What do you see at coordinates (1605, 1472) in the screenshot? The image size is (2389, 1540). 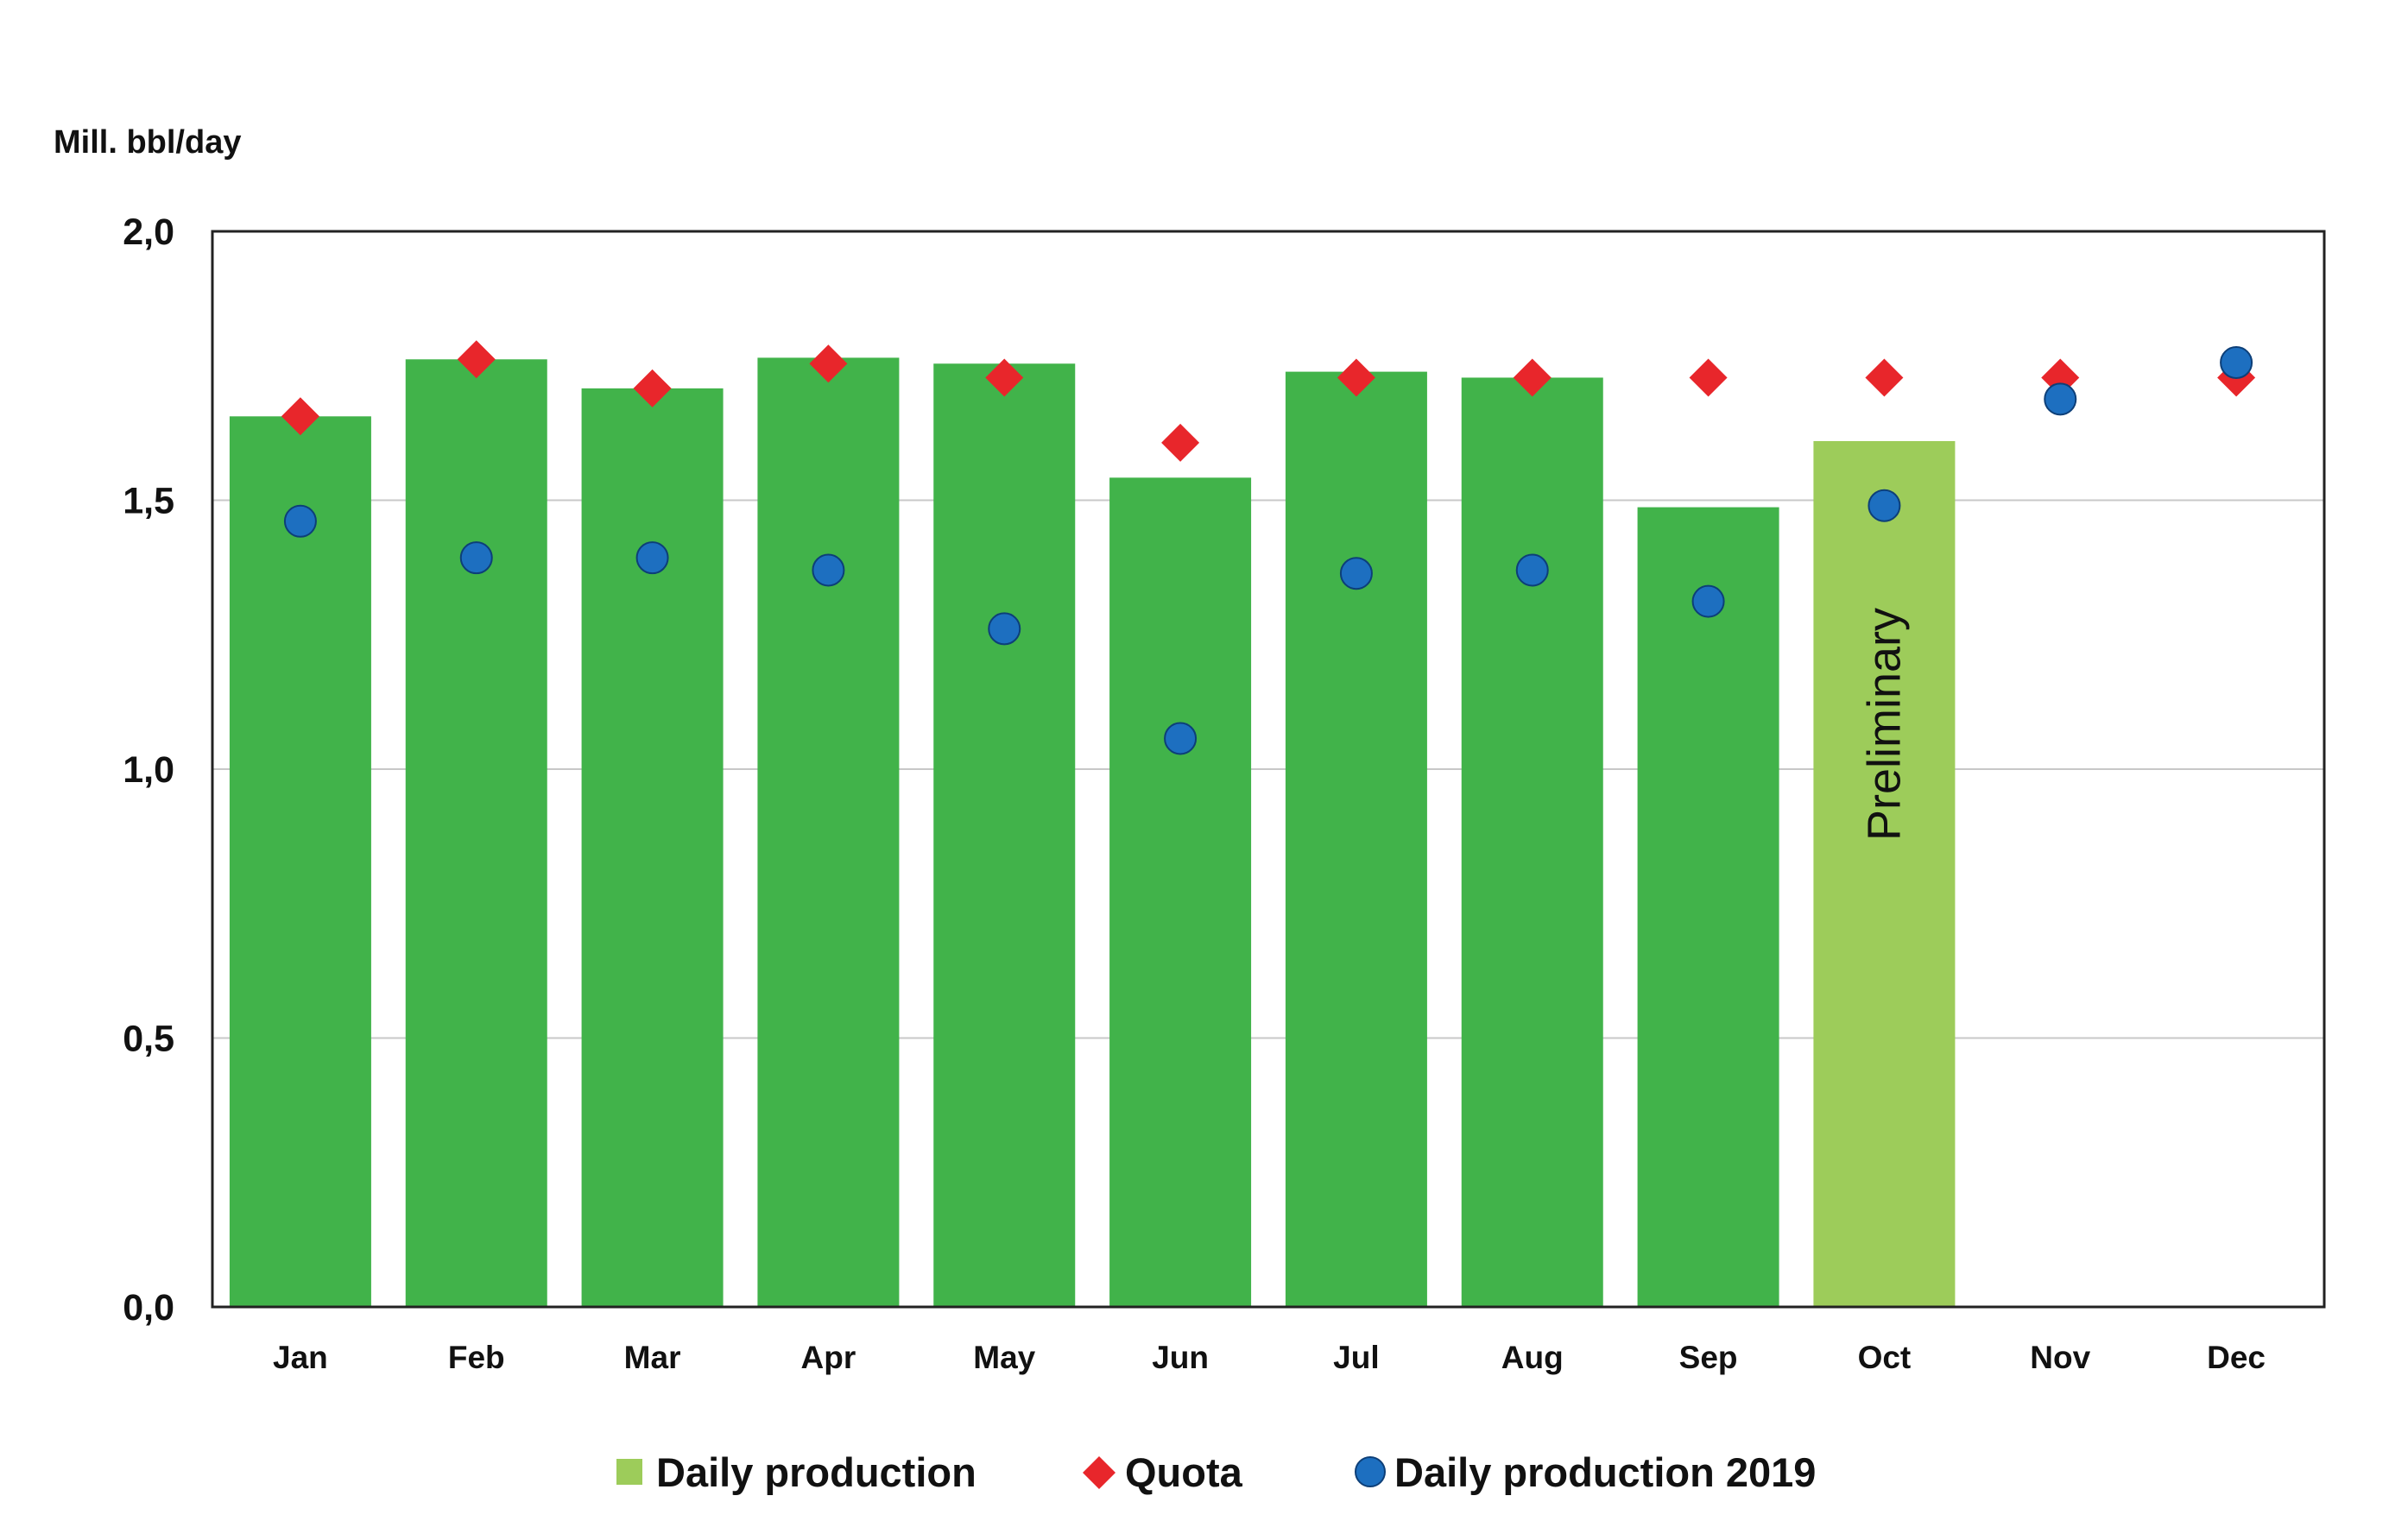 I see `legend-label-daily-production-2019: Daily production 2019` at bounding box center [1605, 1472].